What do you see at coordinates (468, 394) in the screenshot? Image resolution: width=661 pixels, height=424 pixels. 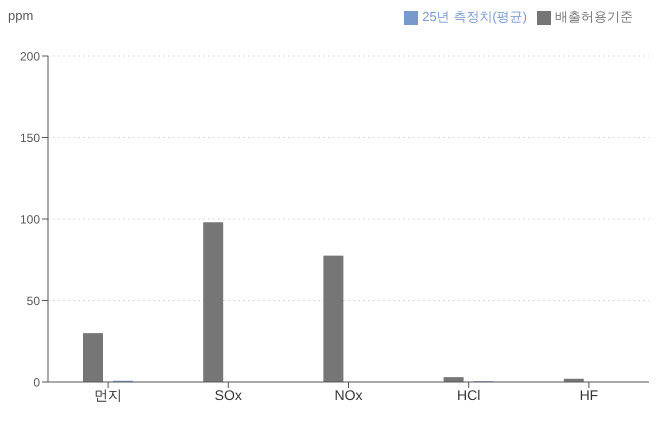 I see `x-tick-label: HCl` at bounding box center [468, 394].